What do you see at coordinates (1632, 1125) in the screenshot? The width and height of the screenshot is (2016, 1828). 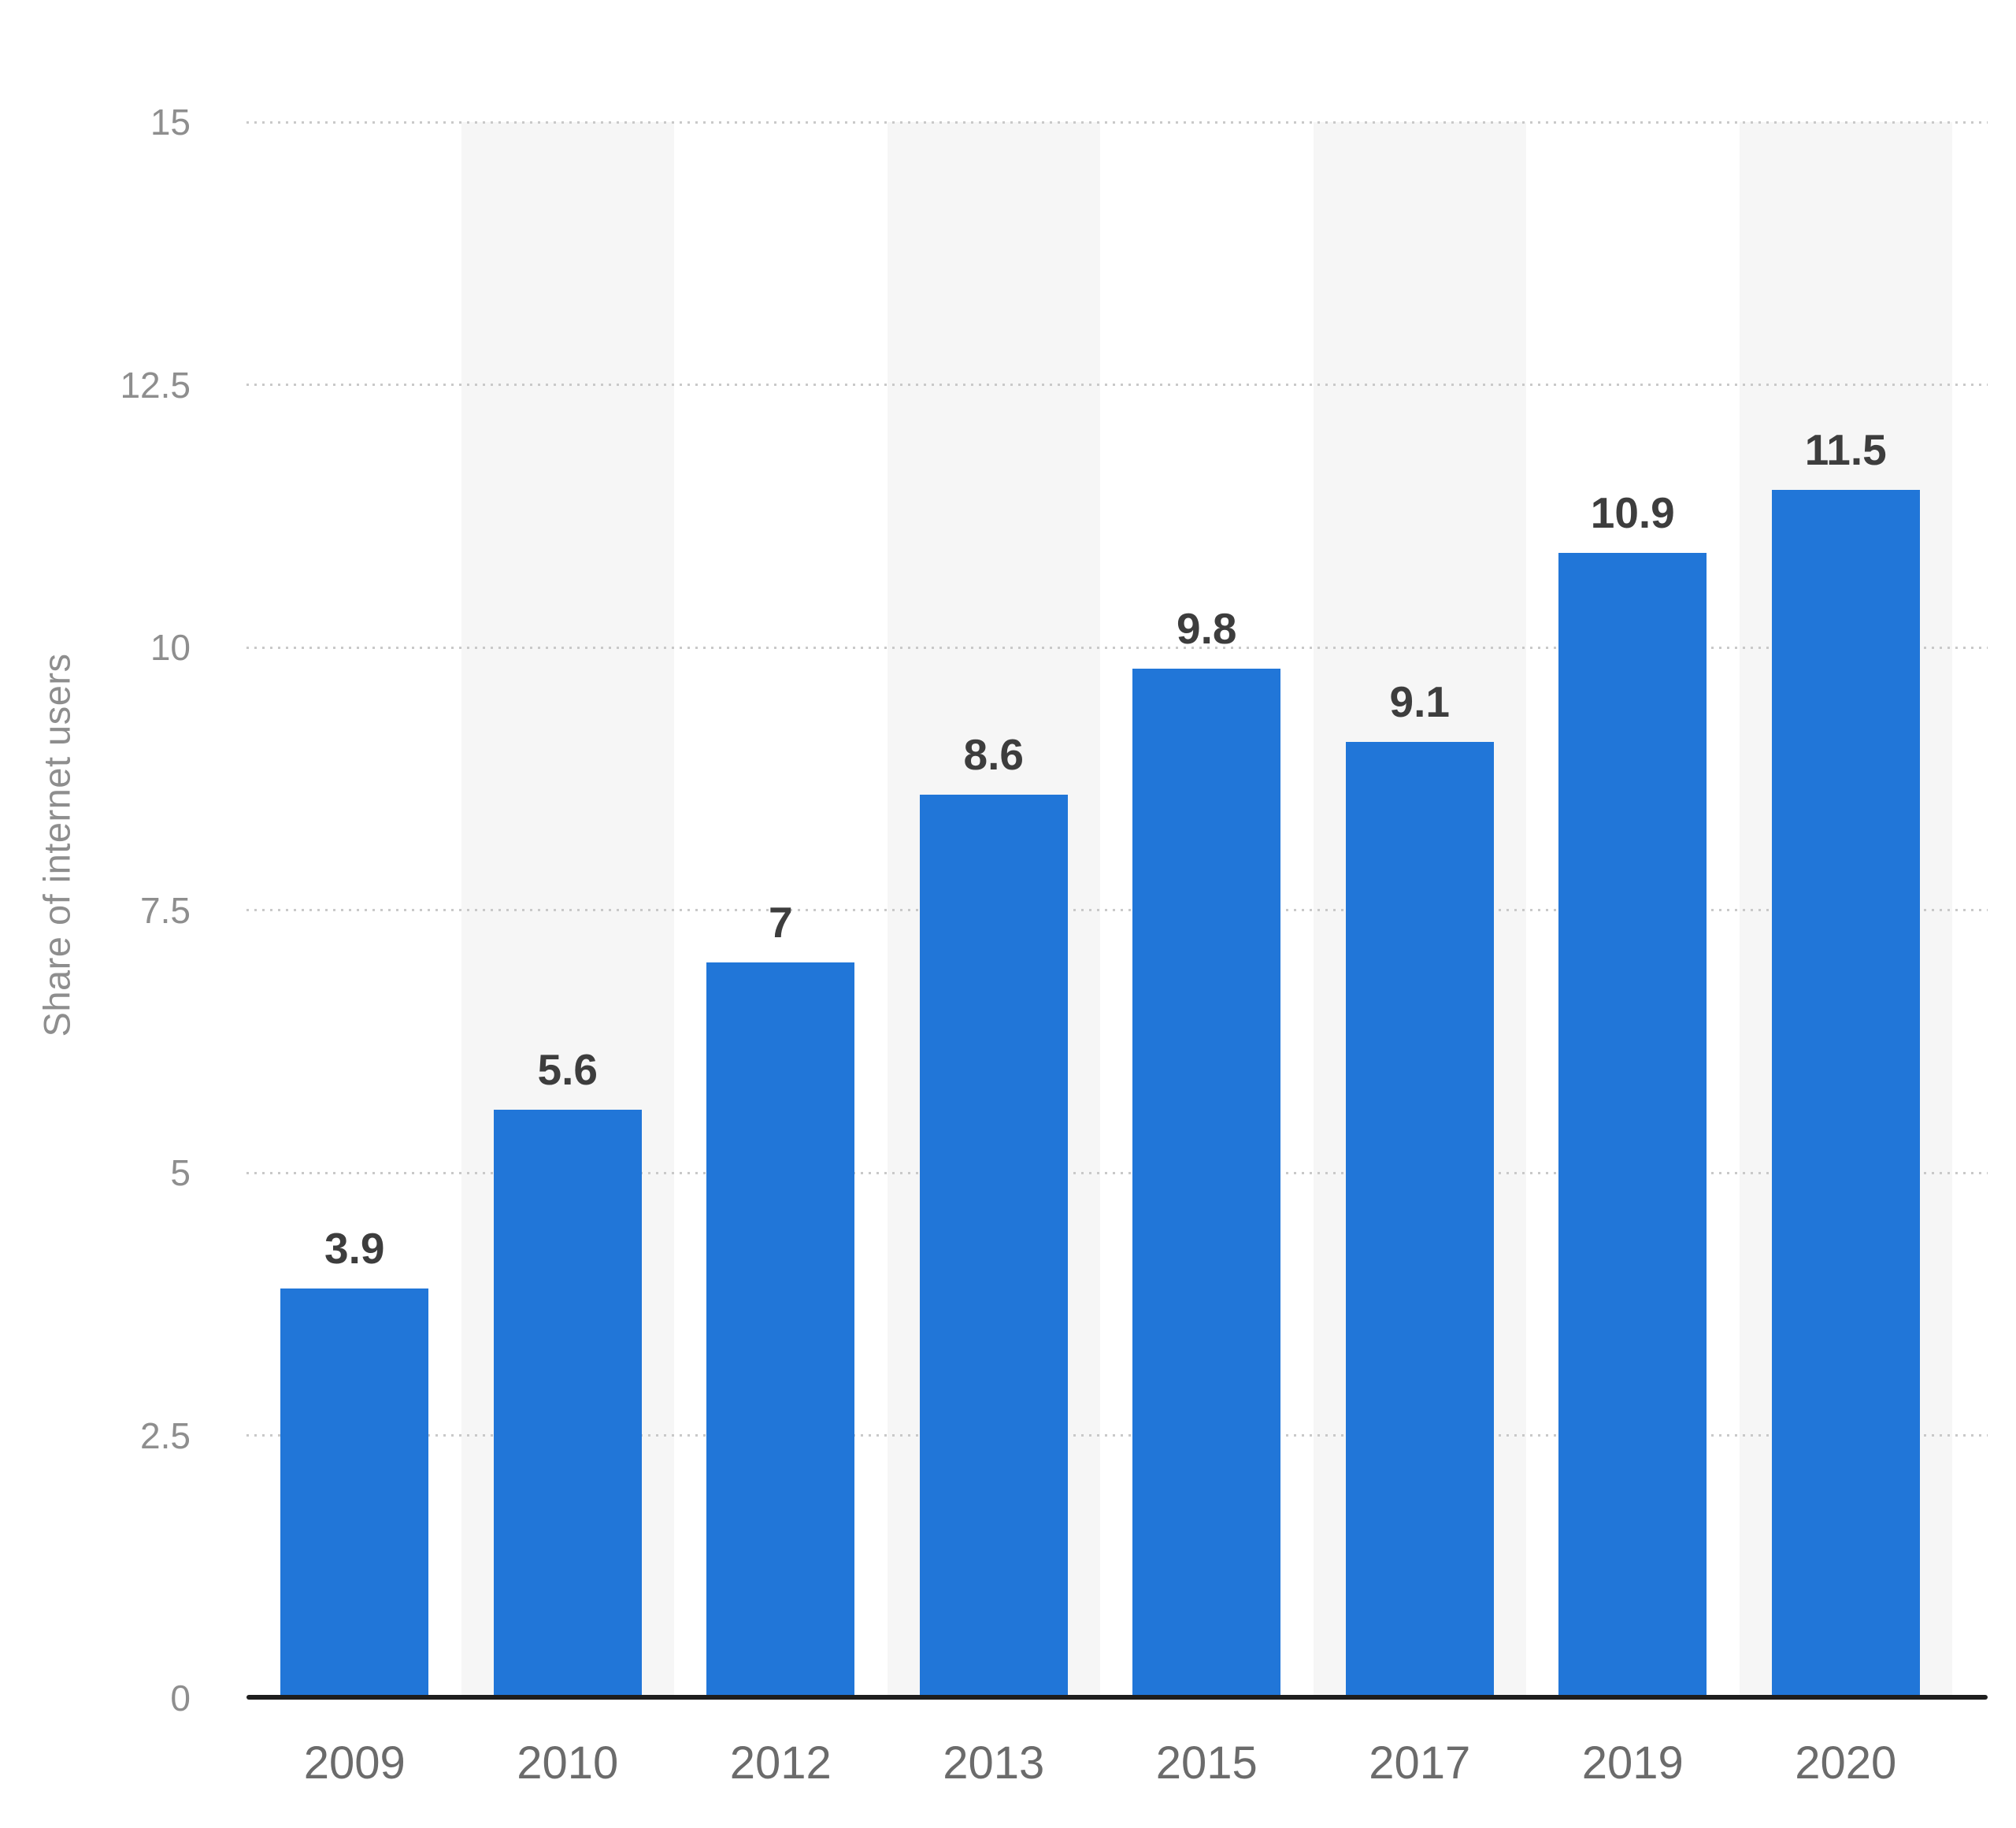 I see `bar-2019` at bounding box center [1632, 1125].